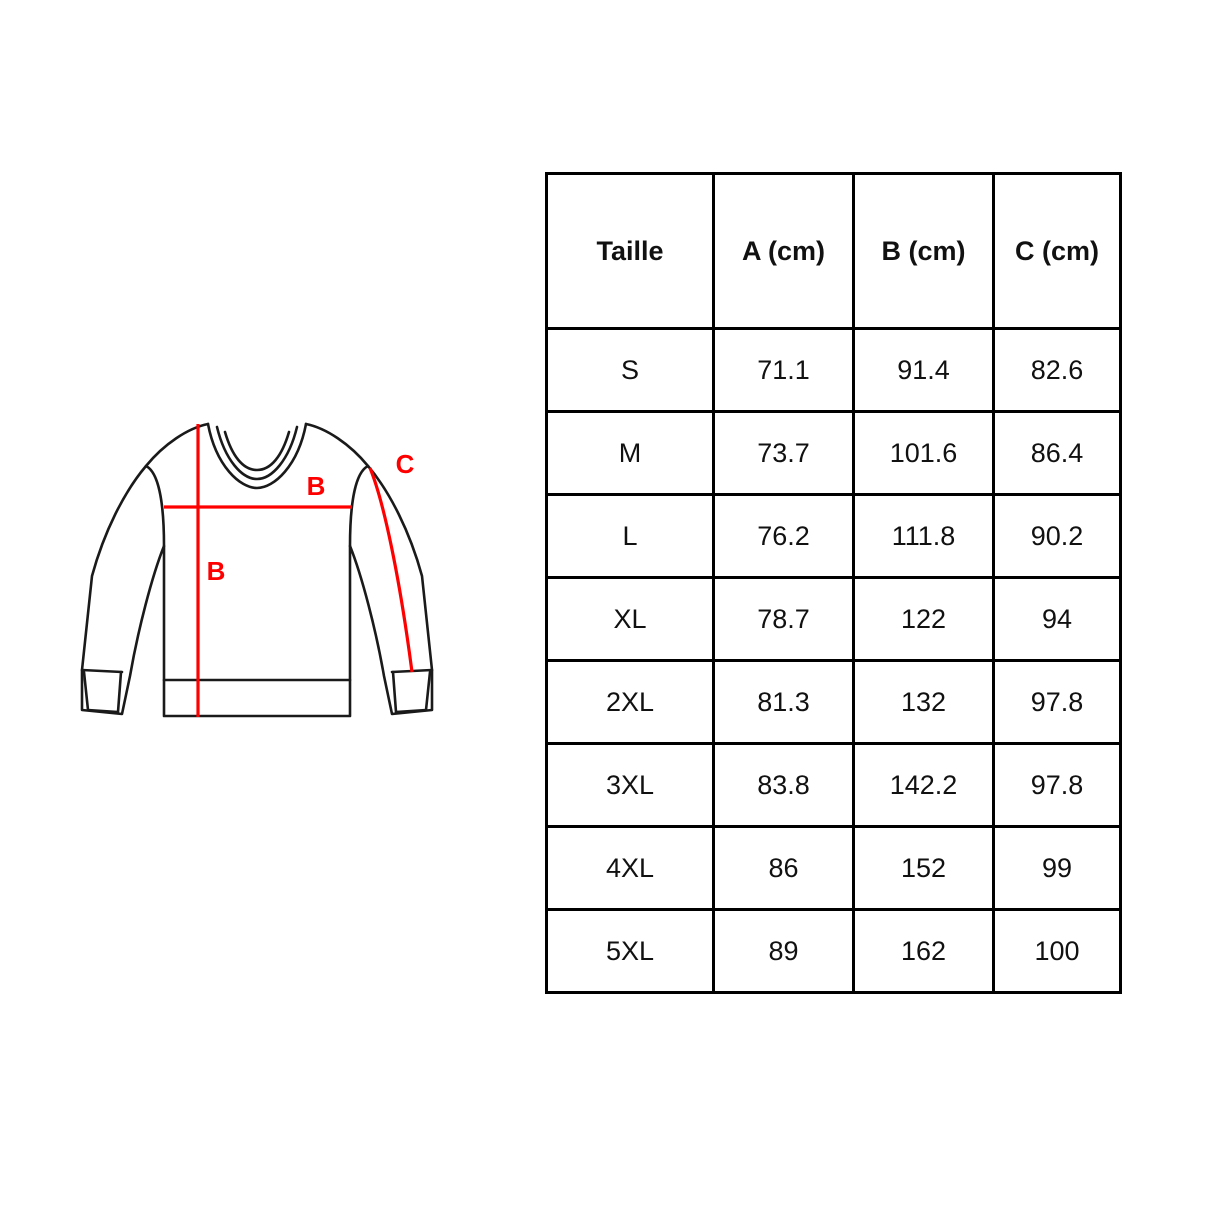 This screenshot has height=1214, width=1214. Describe the element at coordinates (783, 785) in the screenshot. I see `cell-a: 83.8` at that location.